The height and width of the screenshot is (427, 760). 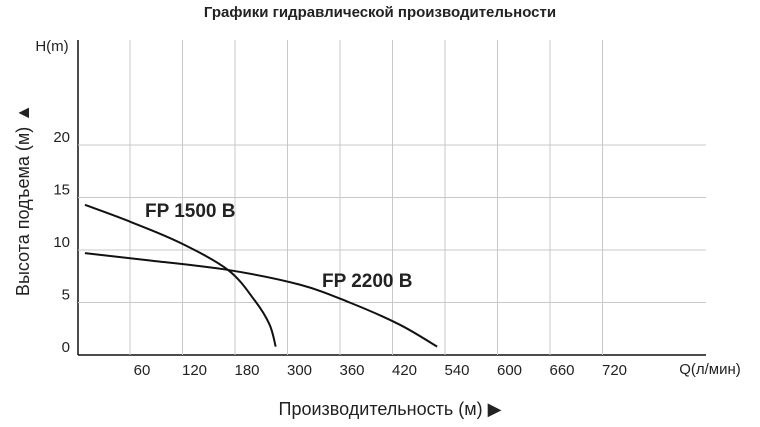 I want to click on x-tick-label: 180, so click(x=246, y=370).